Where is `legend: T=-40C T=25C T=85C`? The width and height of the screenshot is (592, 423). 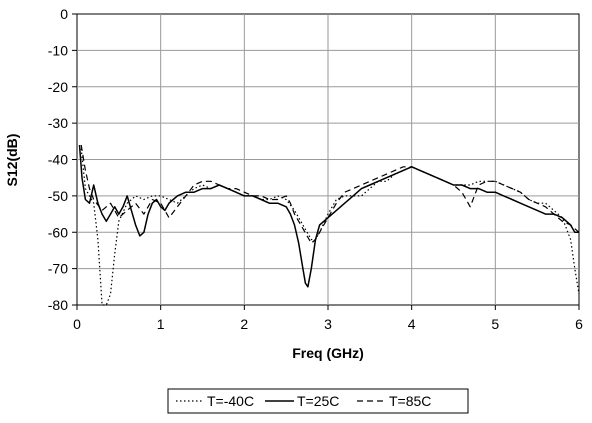
legend: T=-40C T=25C T=85C is located at coordinates (318, 401).